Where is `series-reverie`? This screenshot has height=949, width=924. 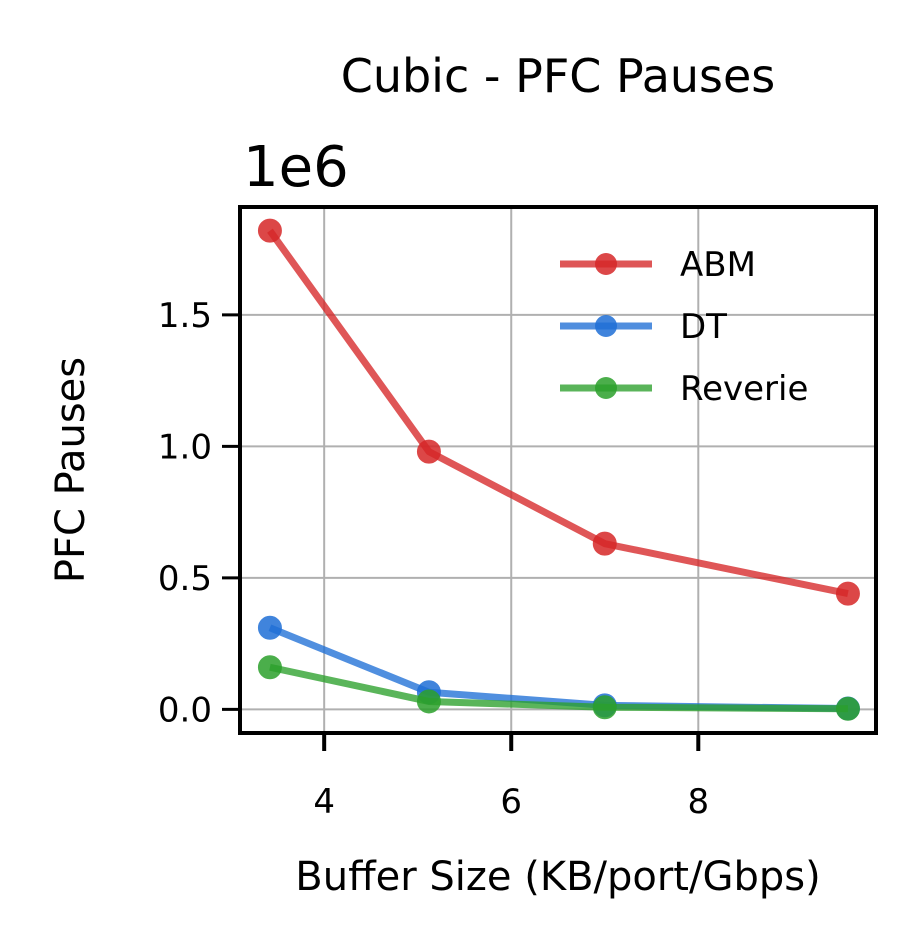
series-reverie is located at coordinates (558, 688).